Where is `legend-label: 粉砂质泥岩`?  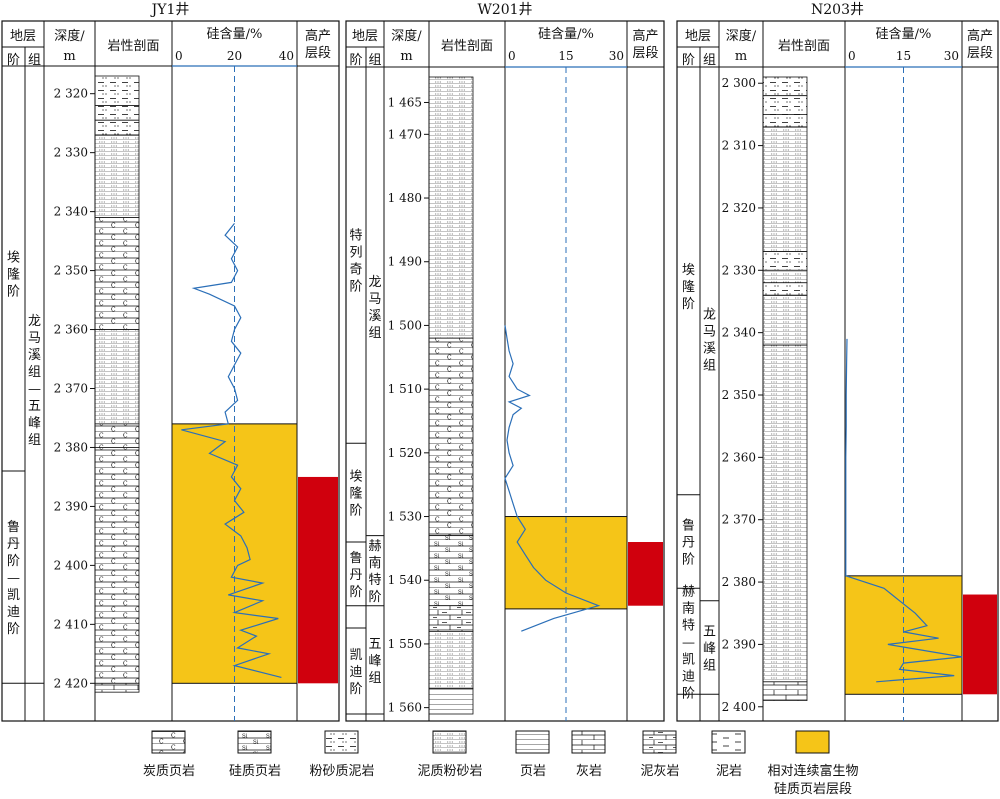 legend-label: 粉砂质泥岩 is located at coordinates (341, 771).